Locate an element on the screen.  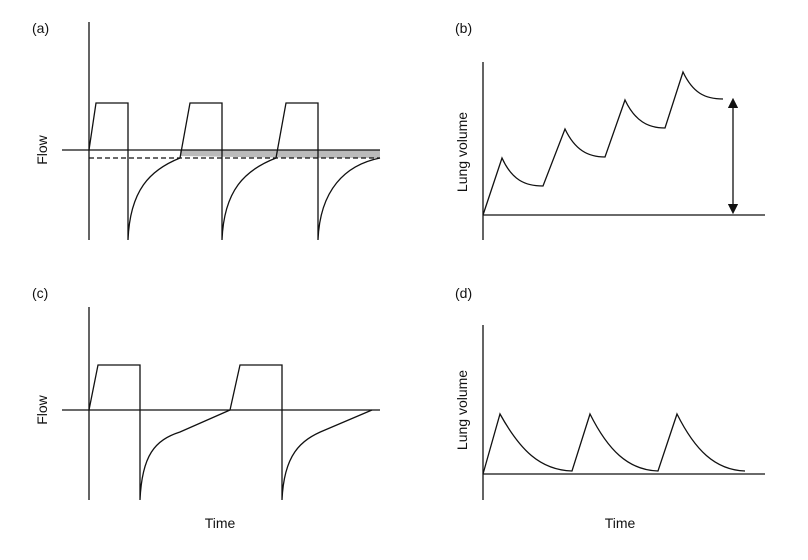
shaded-area is located at coordinates (280, 154).